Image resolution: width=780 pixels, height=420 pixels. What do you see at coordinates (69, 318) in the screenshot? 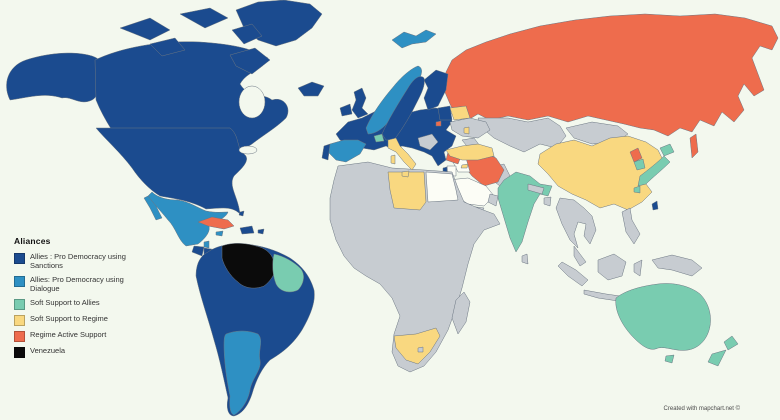
I see `legend-label: Soft Support to Regime` at bounding box center [69, 318].